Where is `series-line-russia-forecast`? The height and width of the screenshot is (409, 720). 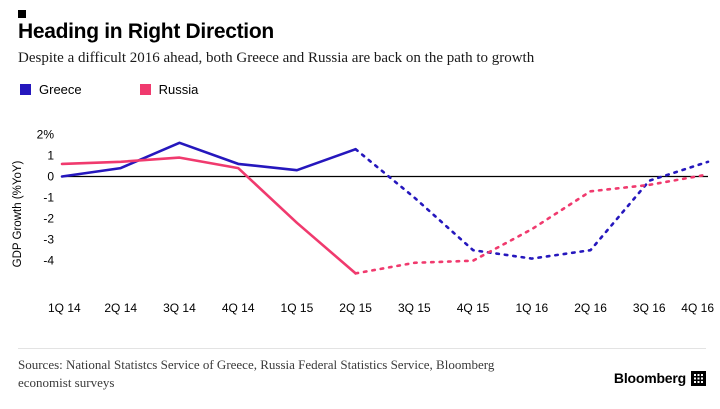 series-line-russia-forecast is located at coordinates (532, 224).